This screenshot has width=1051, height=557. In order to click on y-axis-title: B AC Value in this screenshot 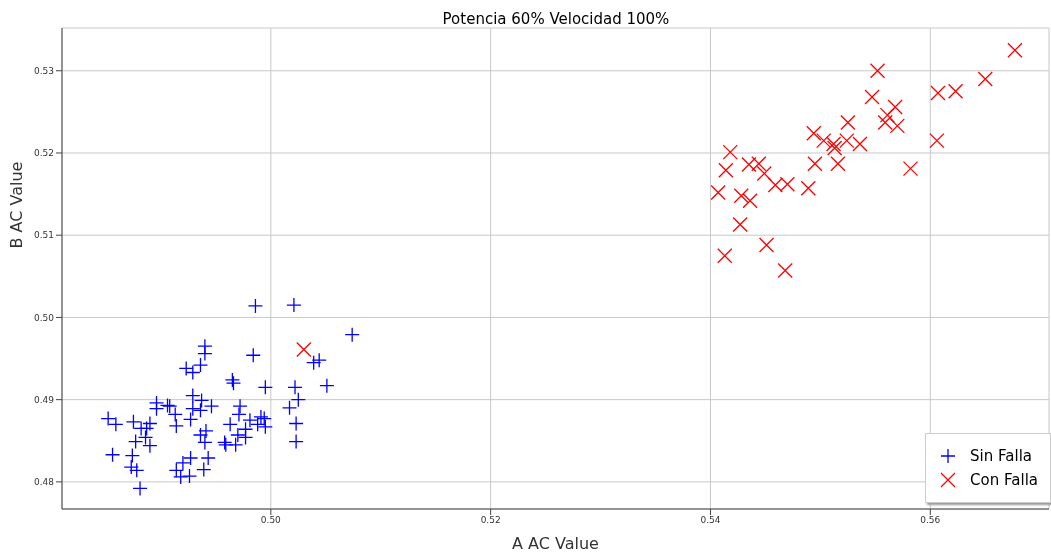, I will do `click(16, 205)`.